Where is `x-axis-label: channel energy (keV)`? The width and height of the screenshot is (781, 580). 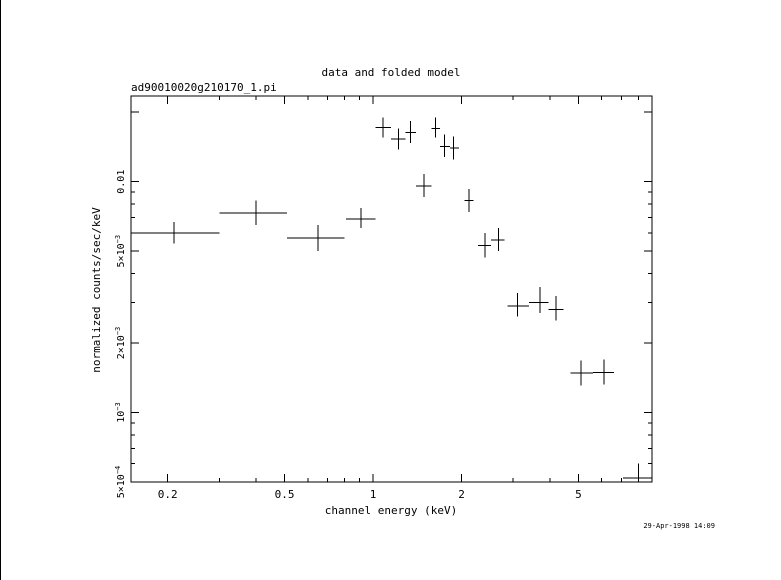 x-axis-label: channel energy (keV) is located at coordinates (391, 510).